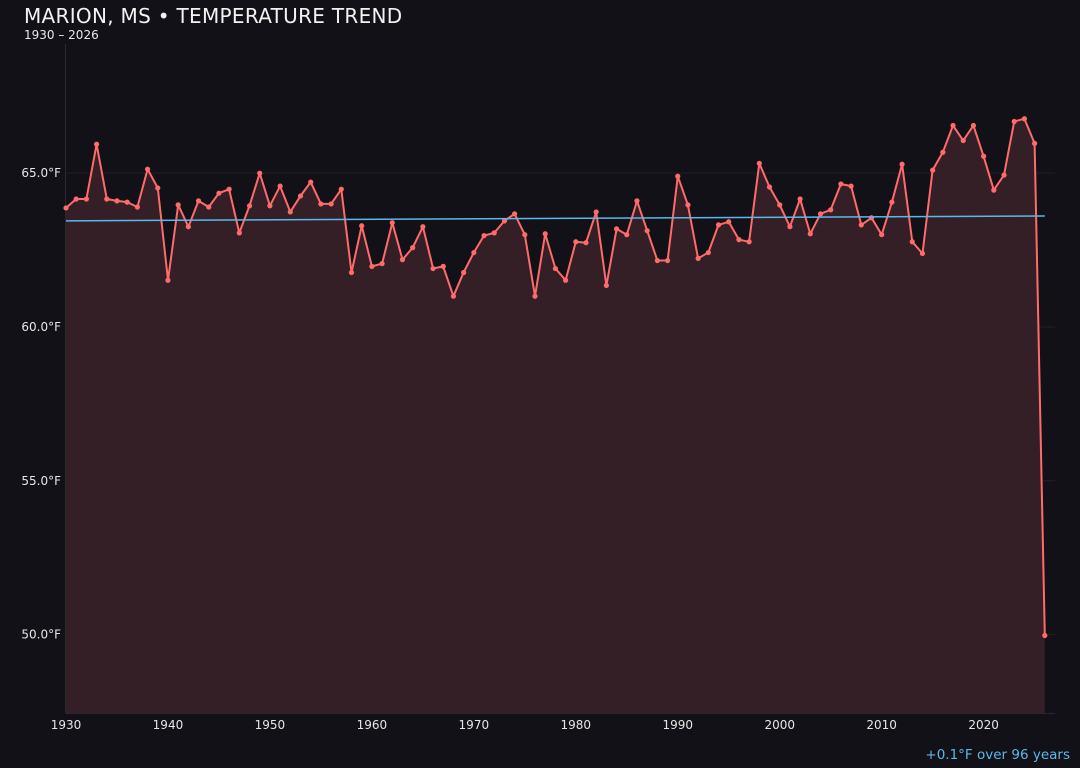 The width and height of the screenshot is (1080, 768). Describe the element at coordinates (213, 16) in the screenshot. I see `chart-title: MARION, MS • TEMPERATURE TREND` at that location.